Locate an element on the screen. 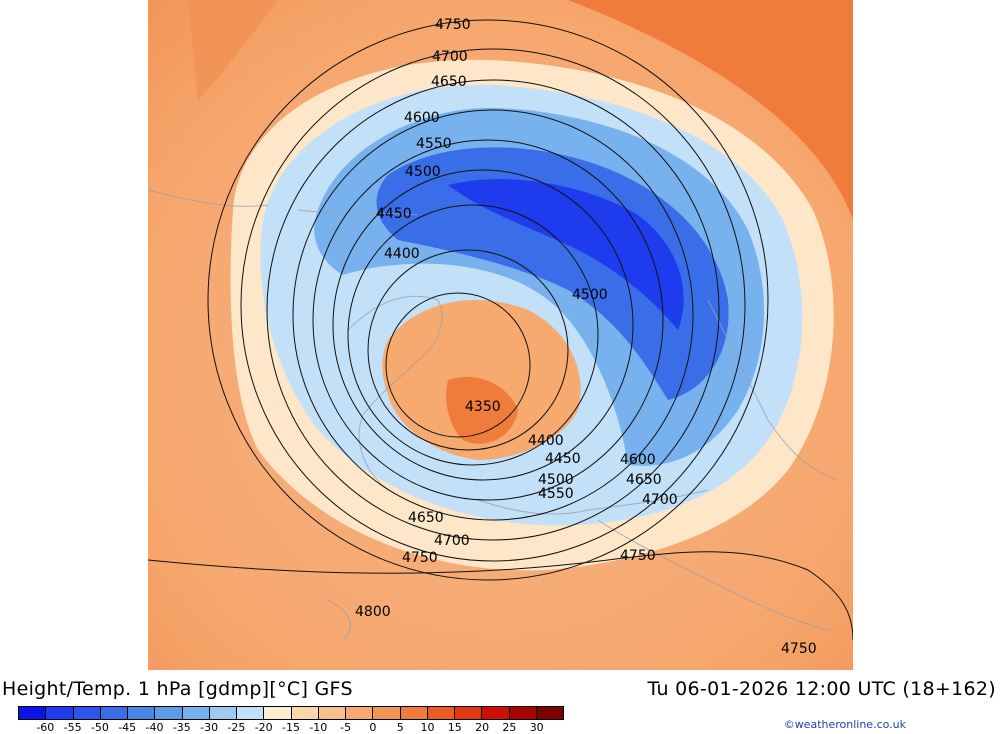 The image size is (1000, 734). warm-polar-core is located at coordinates (482, 410).